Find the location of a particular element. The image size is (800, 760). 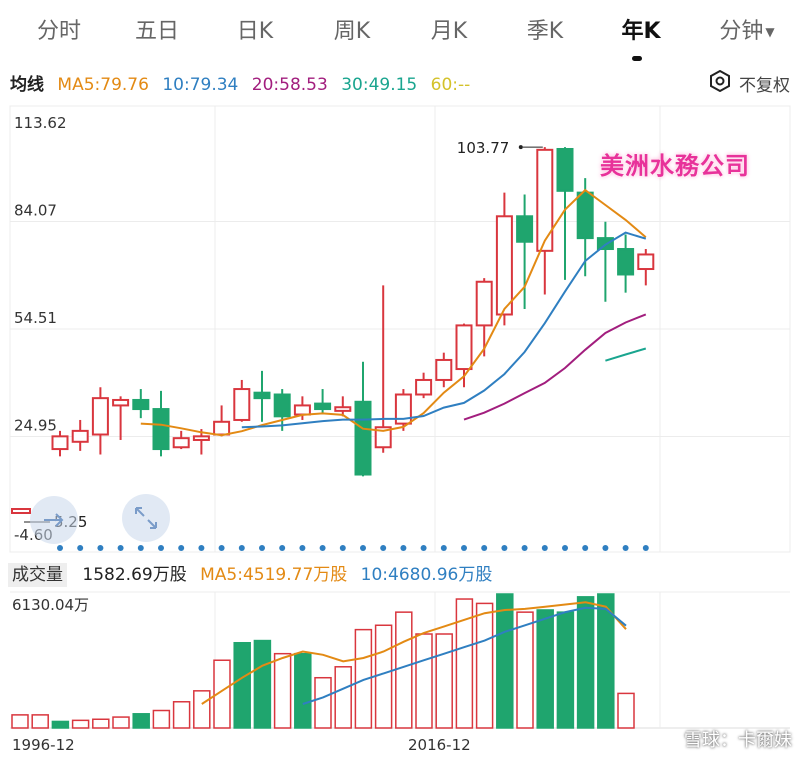

volume-legend: 成交量 1582.69万股 MA5:4519.77万股 10:4680.96万股 is located at coordinates (250, 575).